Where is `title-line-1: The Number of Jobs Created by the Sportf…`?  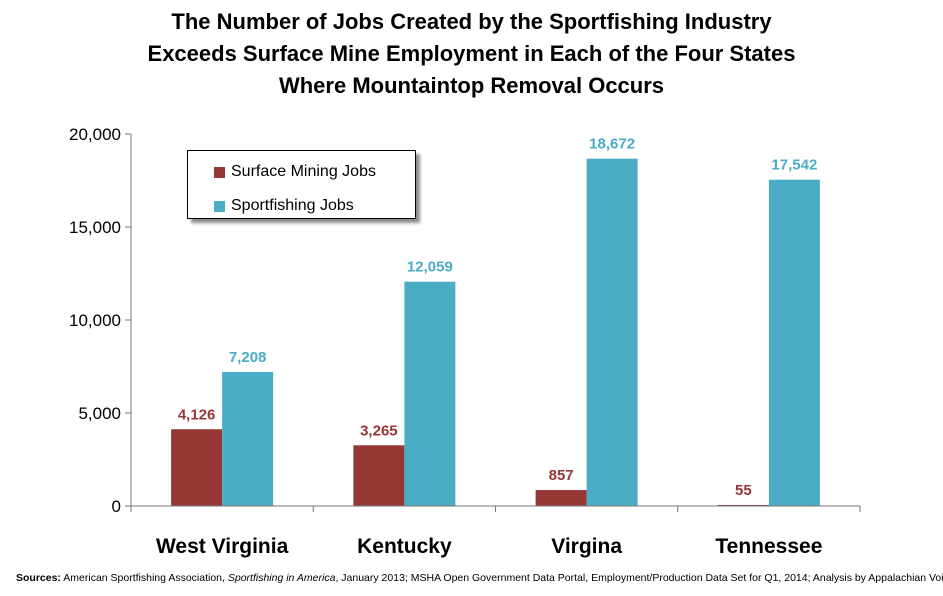
title-line-1: The Number of Jobs Created by the Sportf… is located at coordinates (471, 21).